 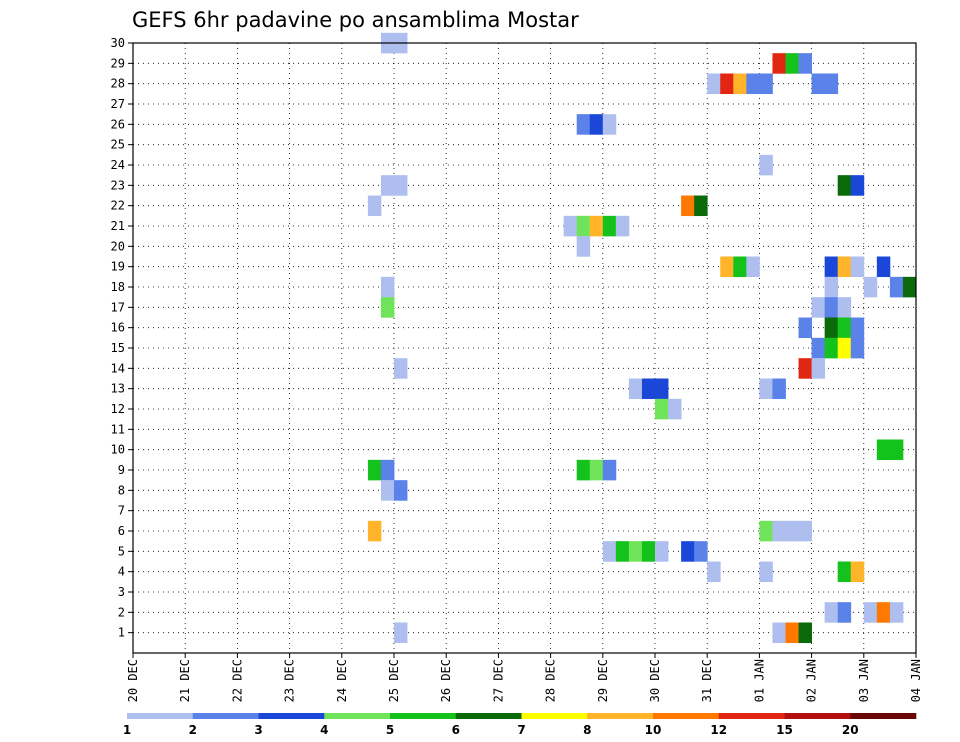 I want to click on x-tick-label: 01 JAN, so click(x=759, y=680).